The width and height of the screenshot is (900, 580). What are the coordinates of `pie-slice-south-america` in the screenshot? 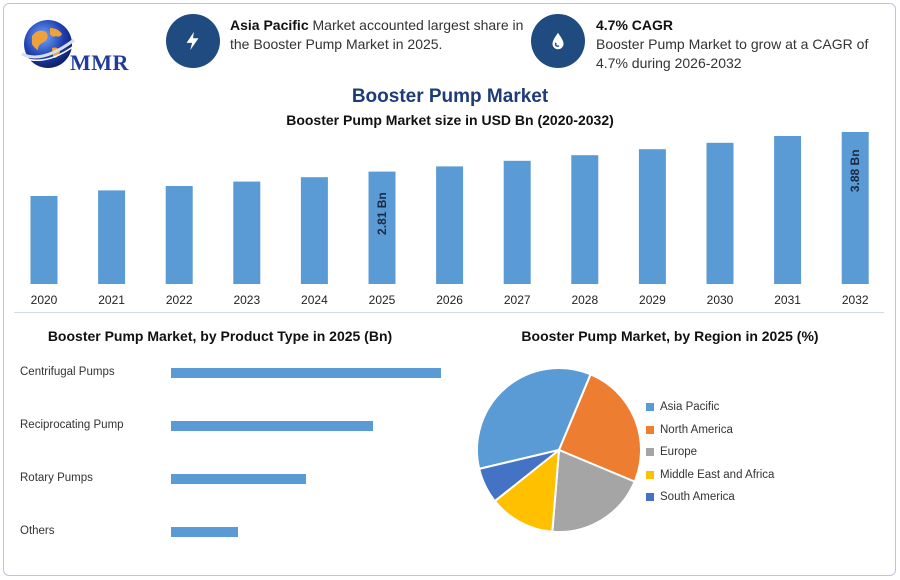 It's located at (519, 476).